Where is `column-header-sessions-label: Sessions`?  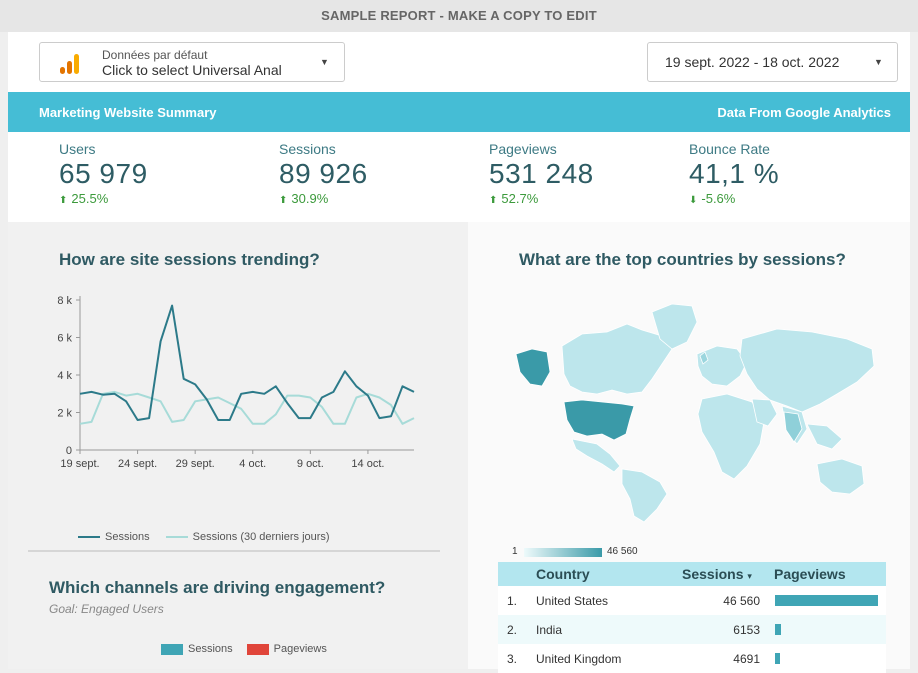
column-header-sessions-label: Sessions is located at coordinates (713, 574).